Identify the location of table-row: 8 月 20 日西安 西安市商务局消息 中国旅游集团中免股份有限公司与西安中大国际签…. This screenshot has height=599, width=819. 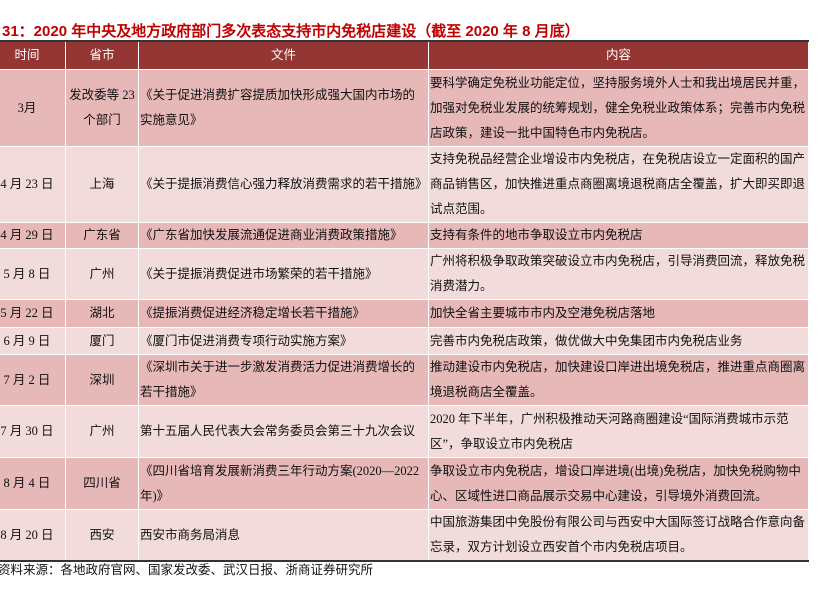
(404, 535).